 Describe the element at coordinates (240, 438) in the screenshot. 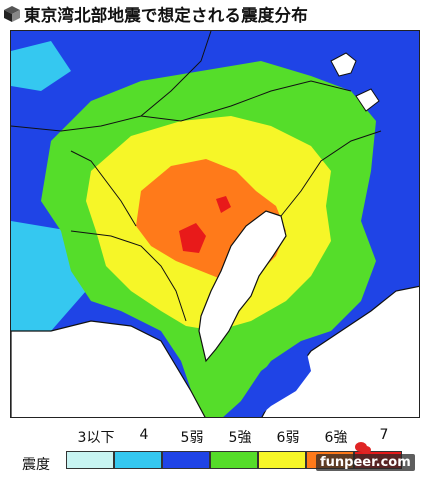

I see `legend-label-3: 5強` at that location.